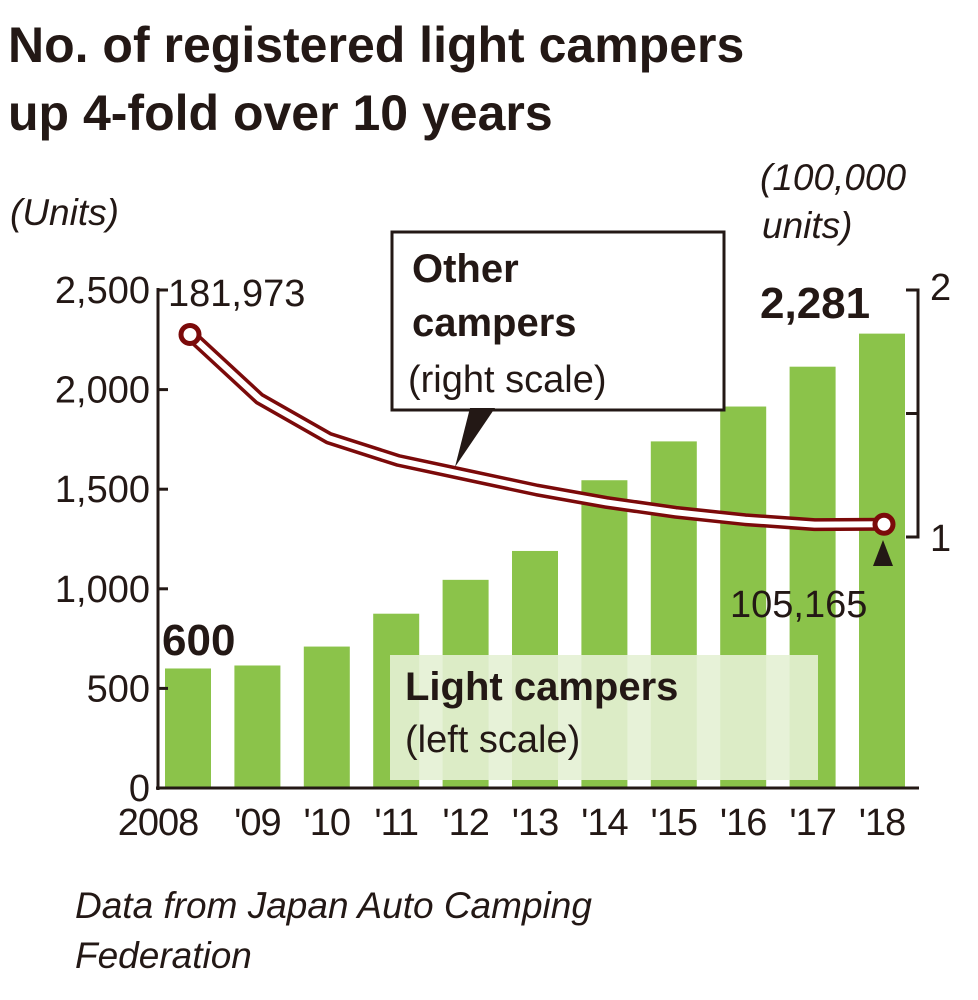 The image size is (978, 1000). I want to click on source-line-1: Data from Japan Auto Camping, so click(333, 905).